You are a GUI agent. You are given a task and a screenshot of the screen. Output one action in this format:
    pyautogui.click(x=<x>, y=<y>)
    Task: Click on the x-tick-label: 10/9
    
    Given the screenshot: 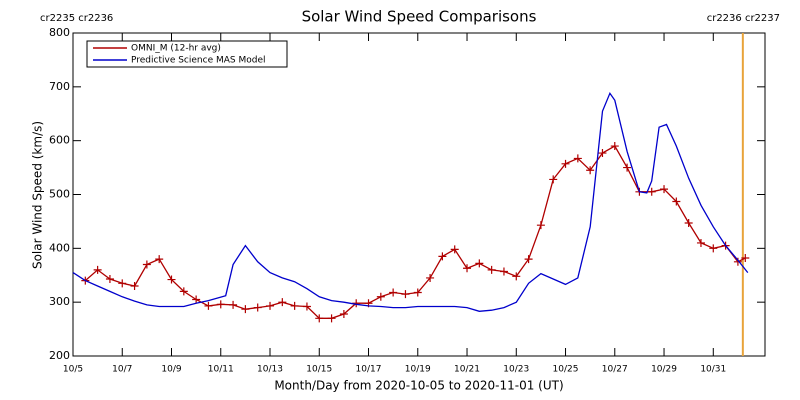 What is the action you would take?
    pyautogui.click(x=171, y=370)
    